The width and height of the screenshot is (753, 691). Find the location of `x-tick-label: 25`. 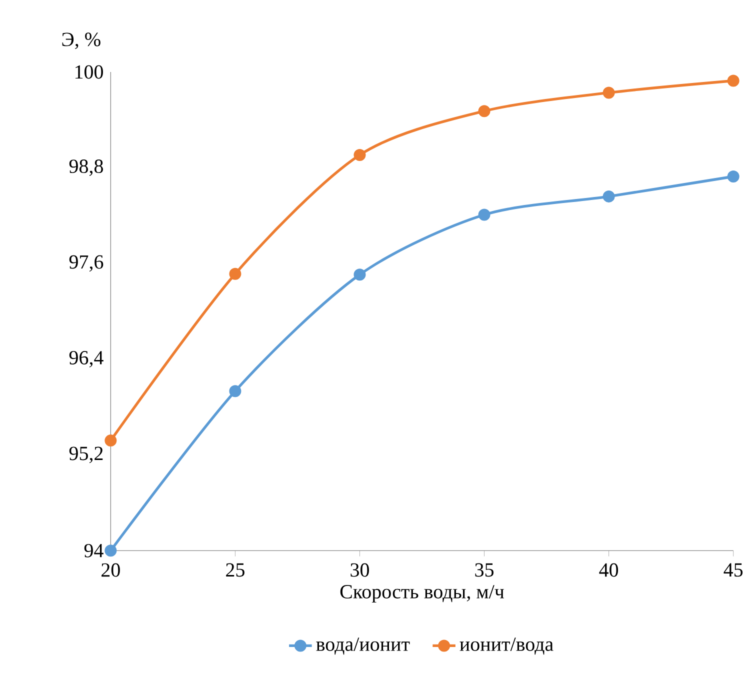

x-tick-label: 25 is located at coordinates (235, 570).